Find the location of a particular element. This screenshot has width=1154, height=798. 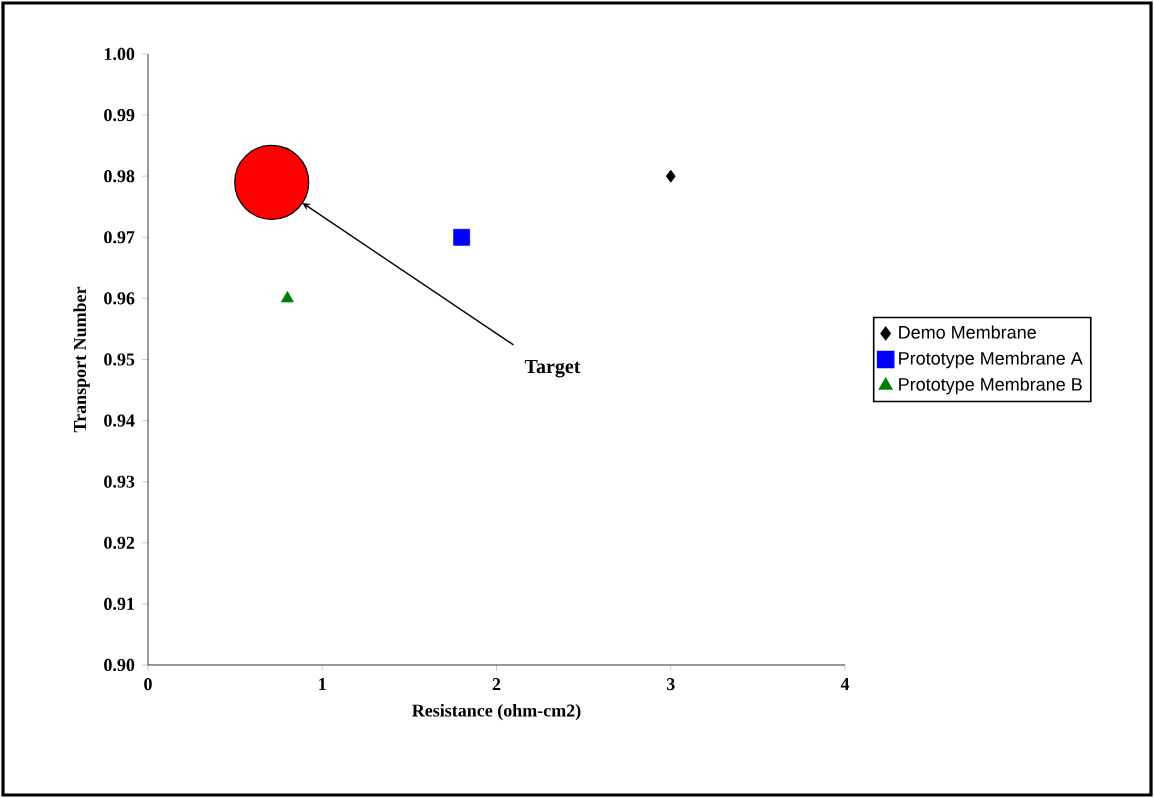

x-tick-label: 0 is located at coordinates (148, 684).